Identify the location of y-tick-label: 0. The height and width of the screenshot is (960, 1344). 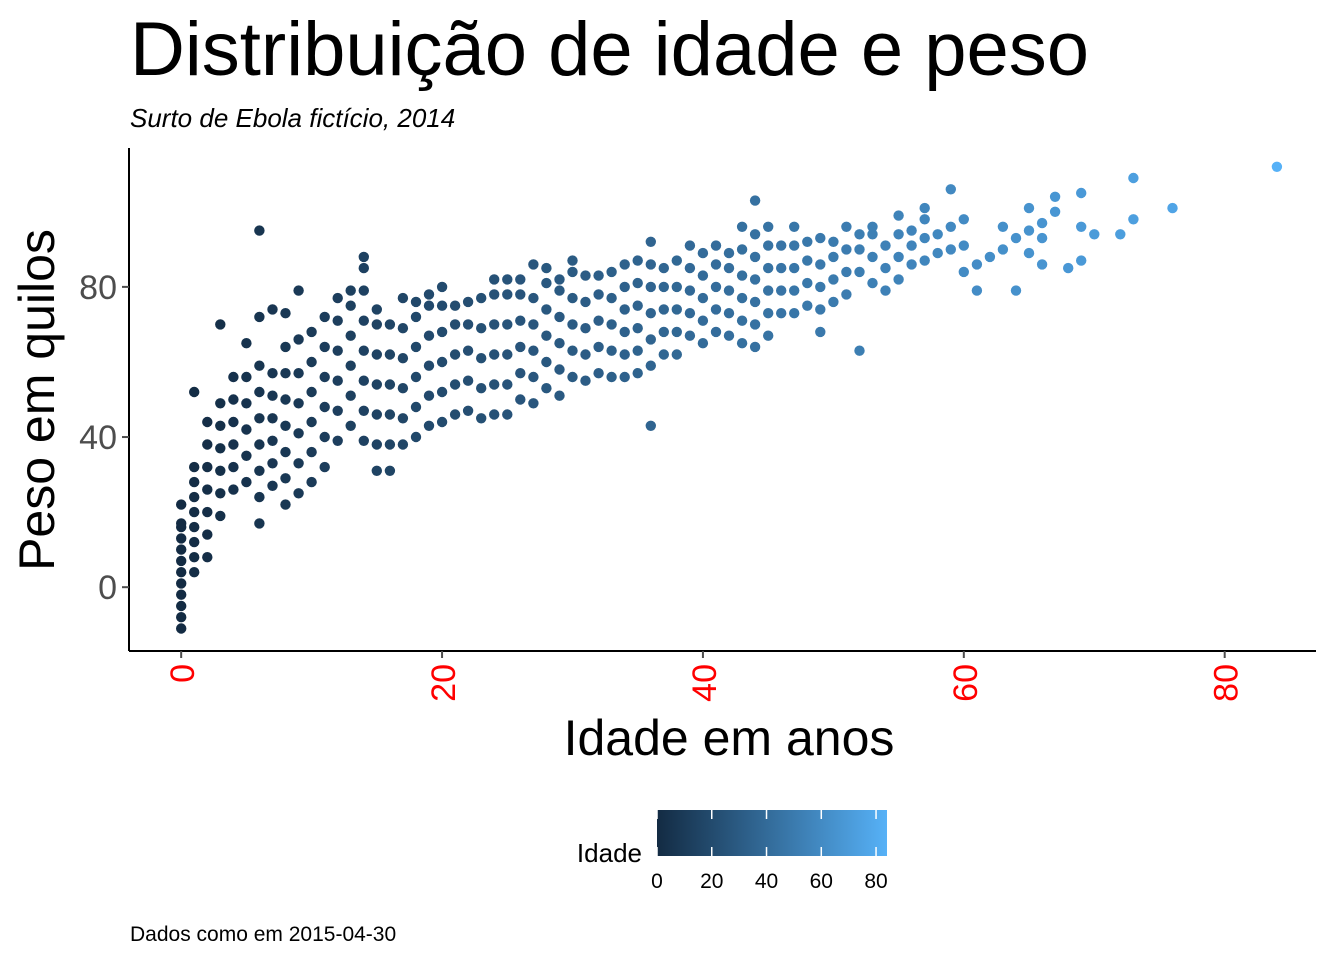
(107, 588).